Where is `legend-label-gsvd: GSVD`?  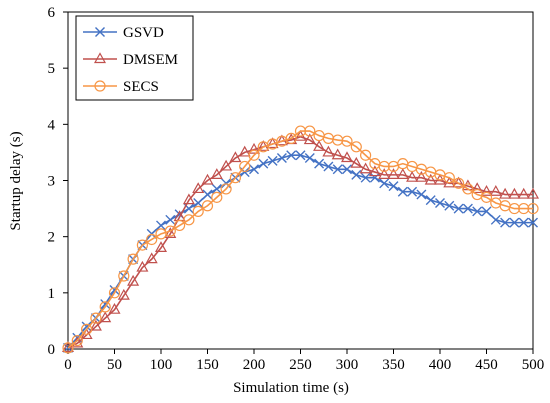 legend-label-gsvd: GSVD is located at coordinates (143, 33).